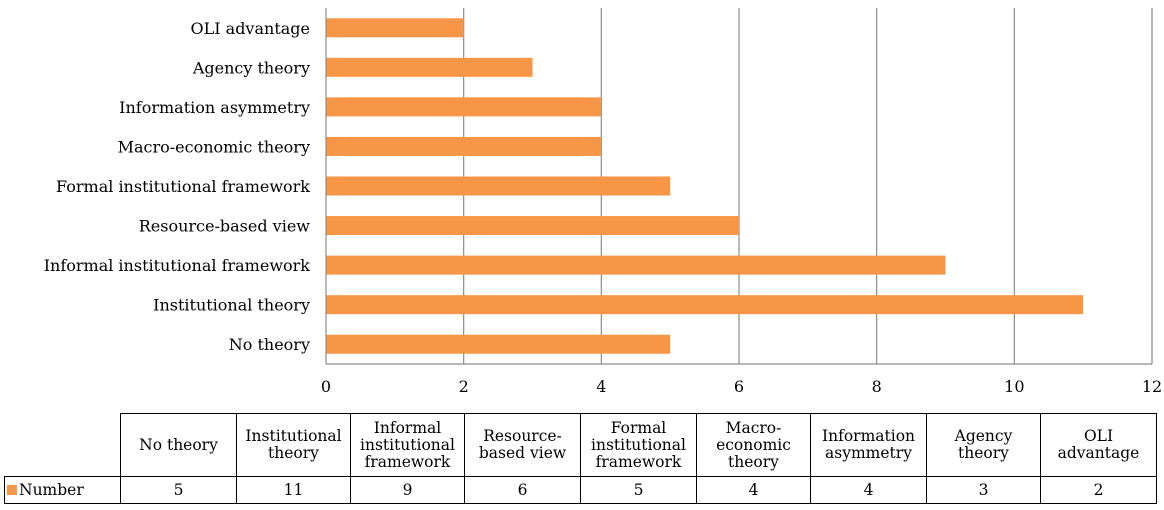 Image resolution: width=1164 pixels, height=510 pixels. Describe the element at coordinates (638, 445) in the screenshot. I see `data-table-header-cell: Formal institutional framework` at that location.